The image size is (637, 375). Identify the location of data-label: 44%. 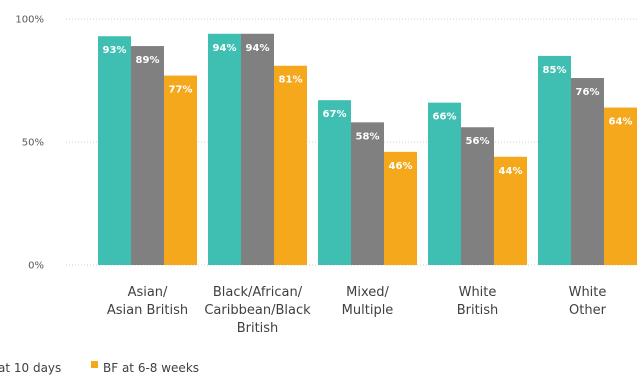
(511, 171).